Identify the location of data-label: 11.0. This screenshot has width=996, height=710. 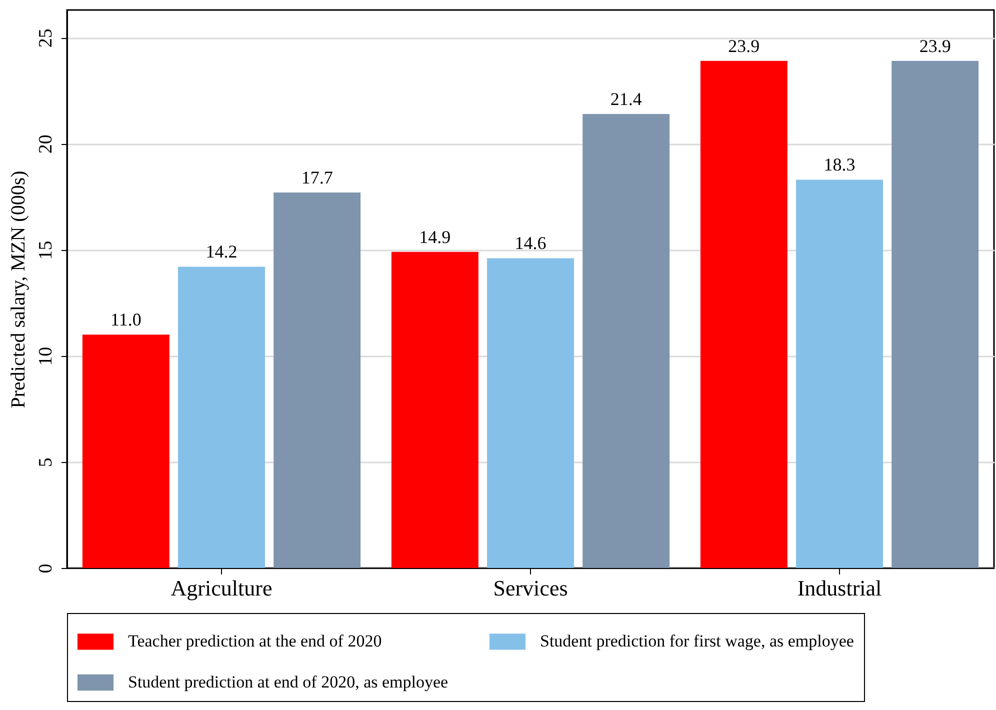
(126, 320).